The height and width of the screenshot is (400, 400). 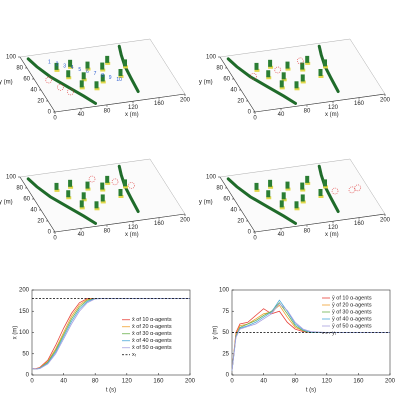 I want to click on tree-wall, so click(x=61, y=81).